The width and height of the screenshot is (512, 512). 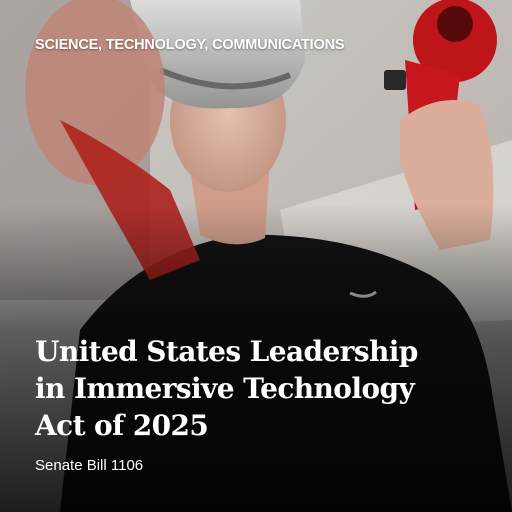 What do you see at coordinates (122, 425) in the screenshot?
I see `bill-title-line: Act of 2025` at bounding box center [122, 425].